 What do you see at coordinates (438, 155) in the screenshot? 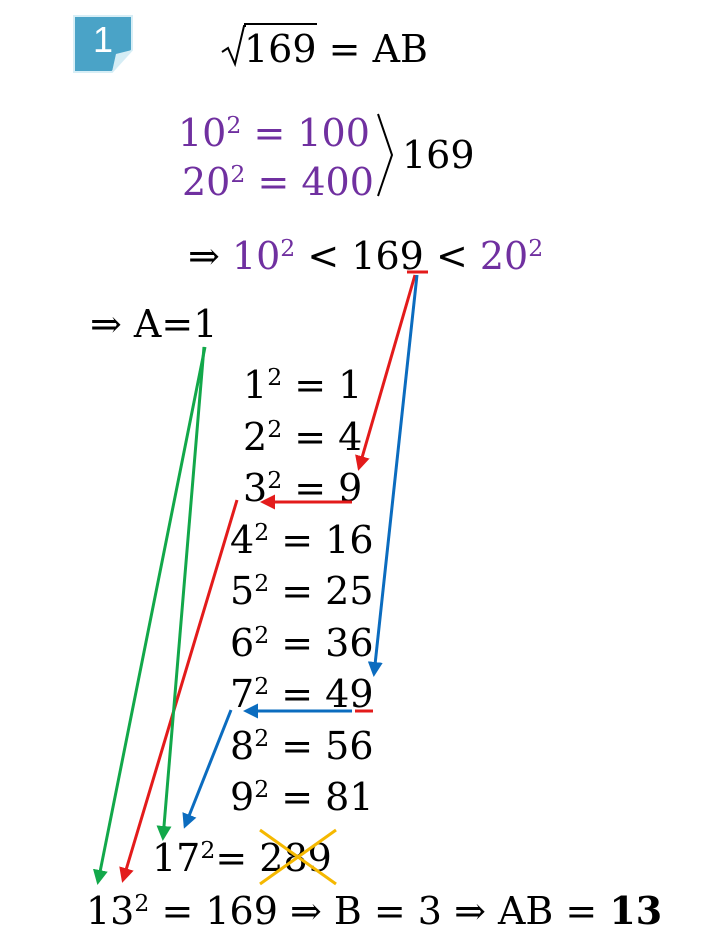
I see `bound-target: 169` at bounding box center [438, 155].